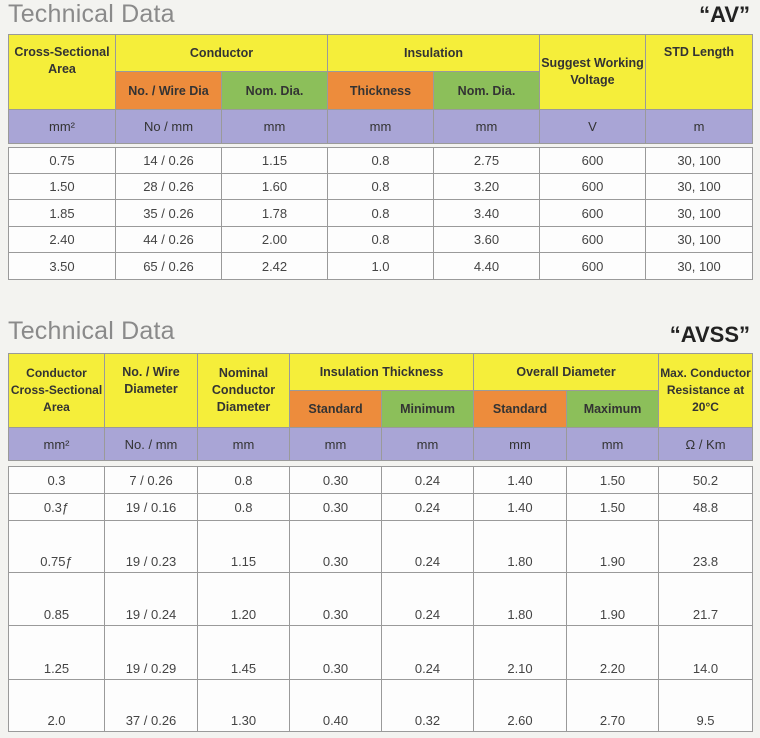  I want to click on table-cell: 19 / 0.24, so click(151, 599).